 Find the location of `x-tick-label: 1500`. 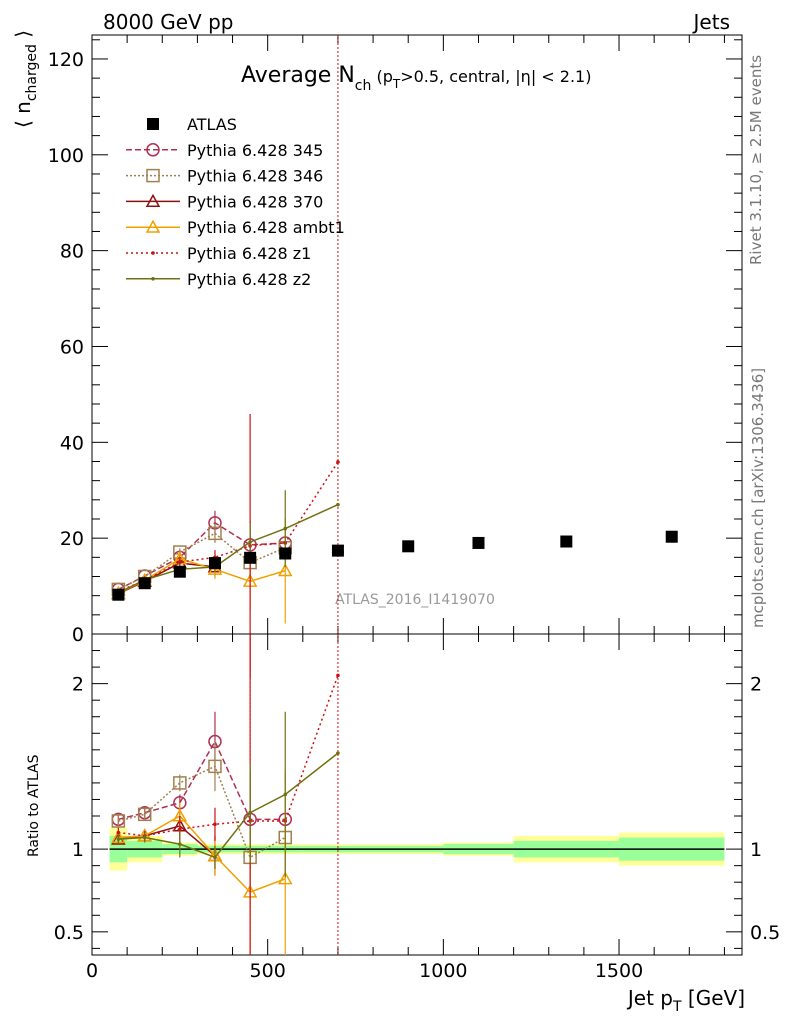

x-tick-label: 1500 is located at coordinates (619, 971).